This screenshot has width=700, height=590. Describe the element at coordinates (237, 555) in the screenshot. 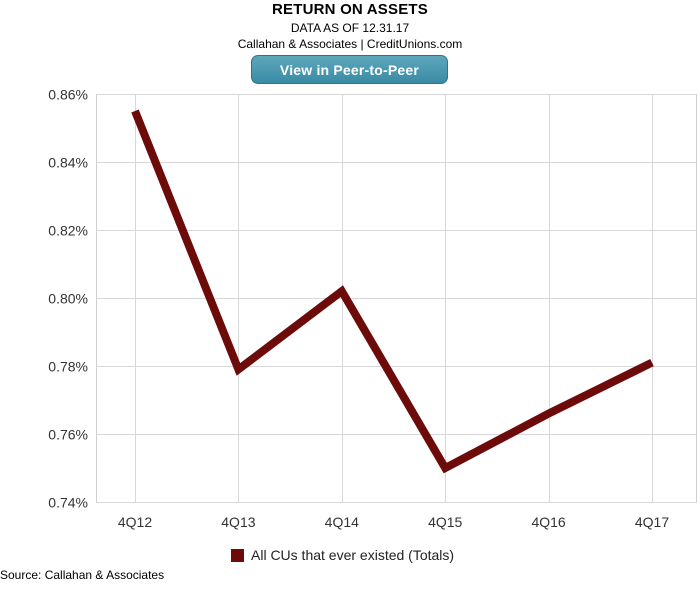

I see `legend-swatch` at that location.